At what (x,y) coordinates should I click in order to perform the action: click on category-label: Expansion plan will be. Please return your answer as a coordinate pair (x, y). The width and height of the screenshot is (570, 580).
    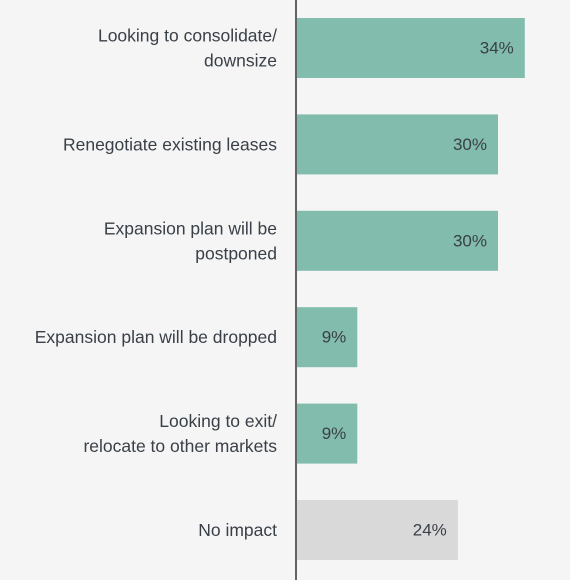
    Looking at the image, I should click on (190, 228).